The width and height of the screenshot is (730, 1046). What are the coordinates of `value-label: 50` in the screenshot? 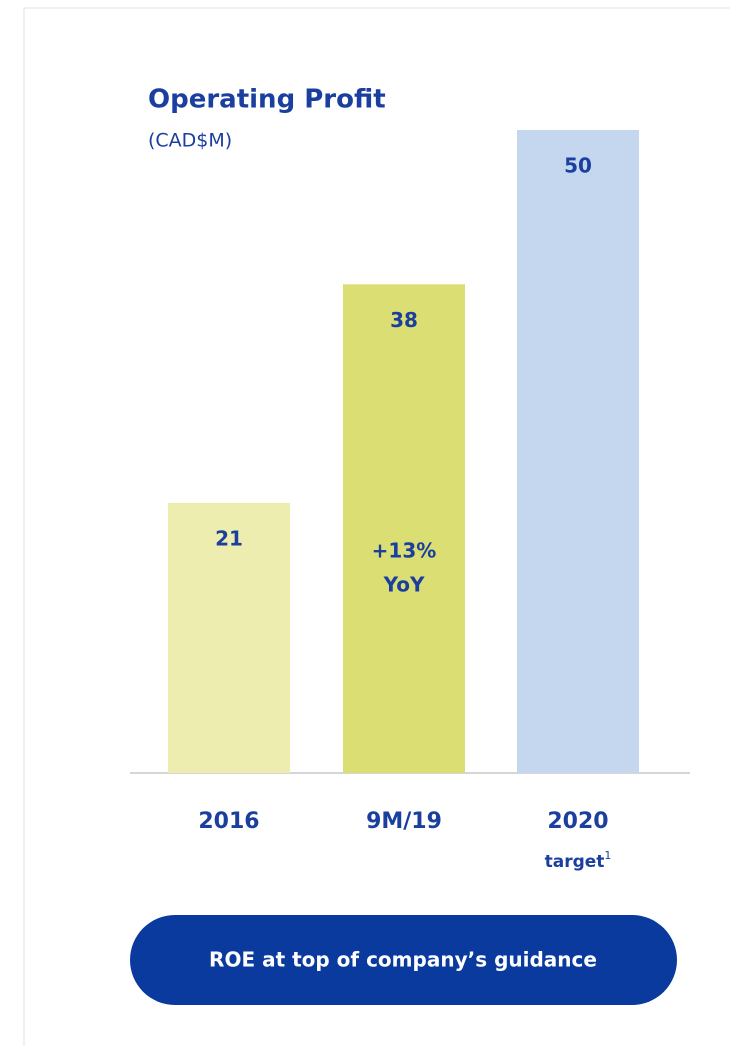 It's located at (578, 166).